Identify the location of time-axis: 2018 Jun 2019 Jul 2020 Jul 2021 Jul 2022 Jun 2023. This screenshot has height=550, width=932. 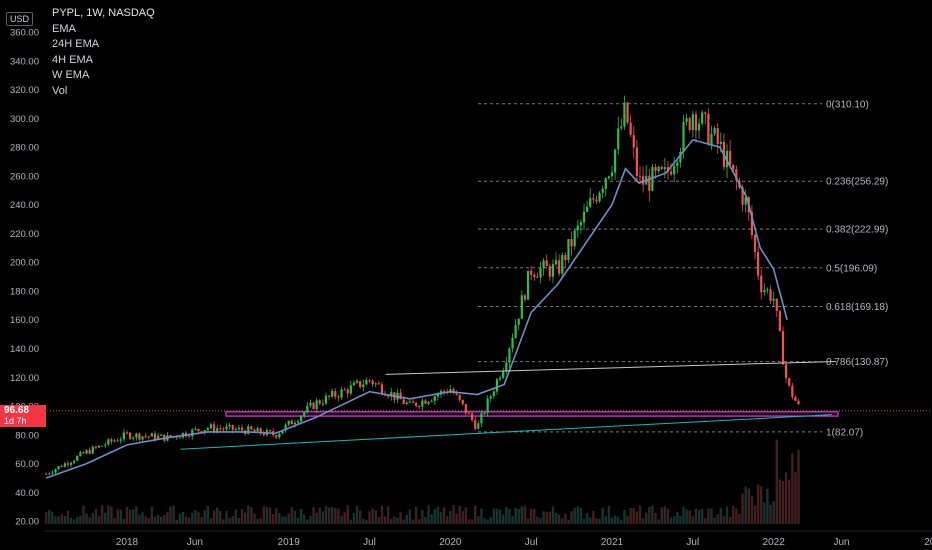
(488, 539).